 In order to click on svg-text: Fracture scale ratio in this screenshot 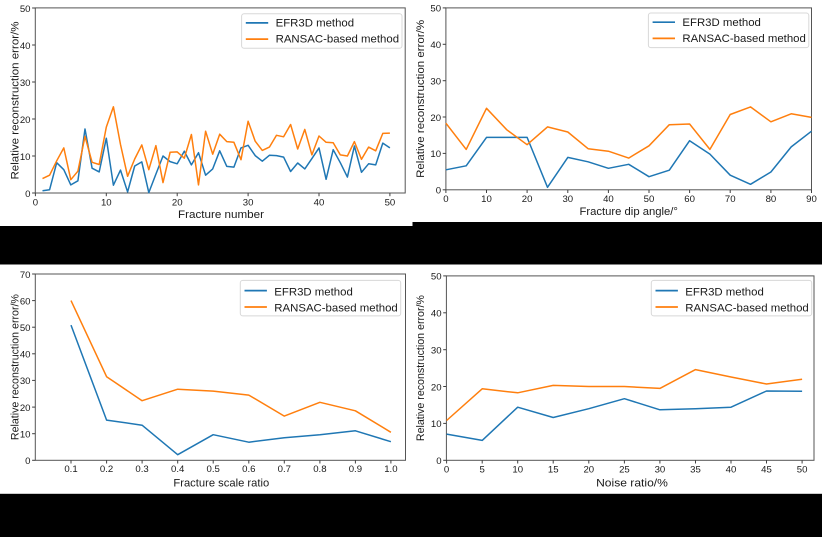, I will do `click(221, 483)`.